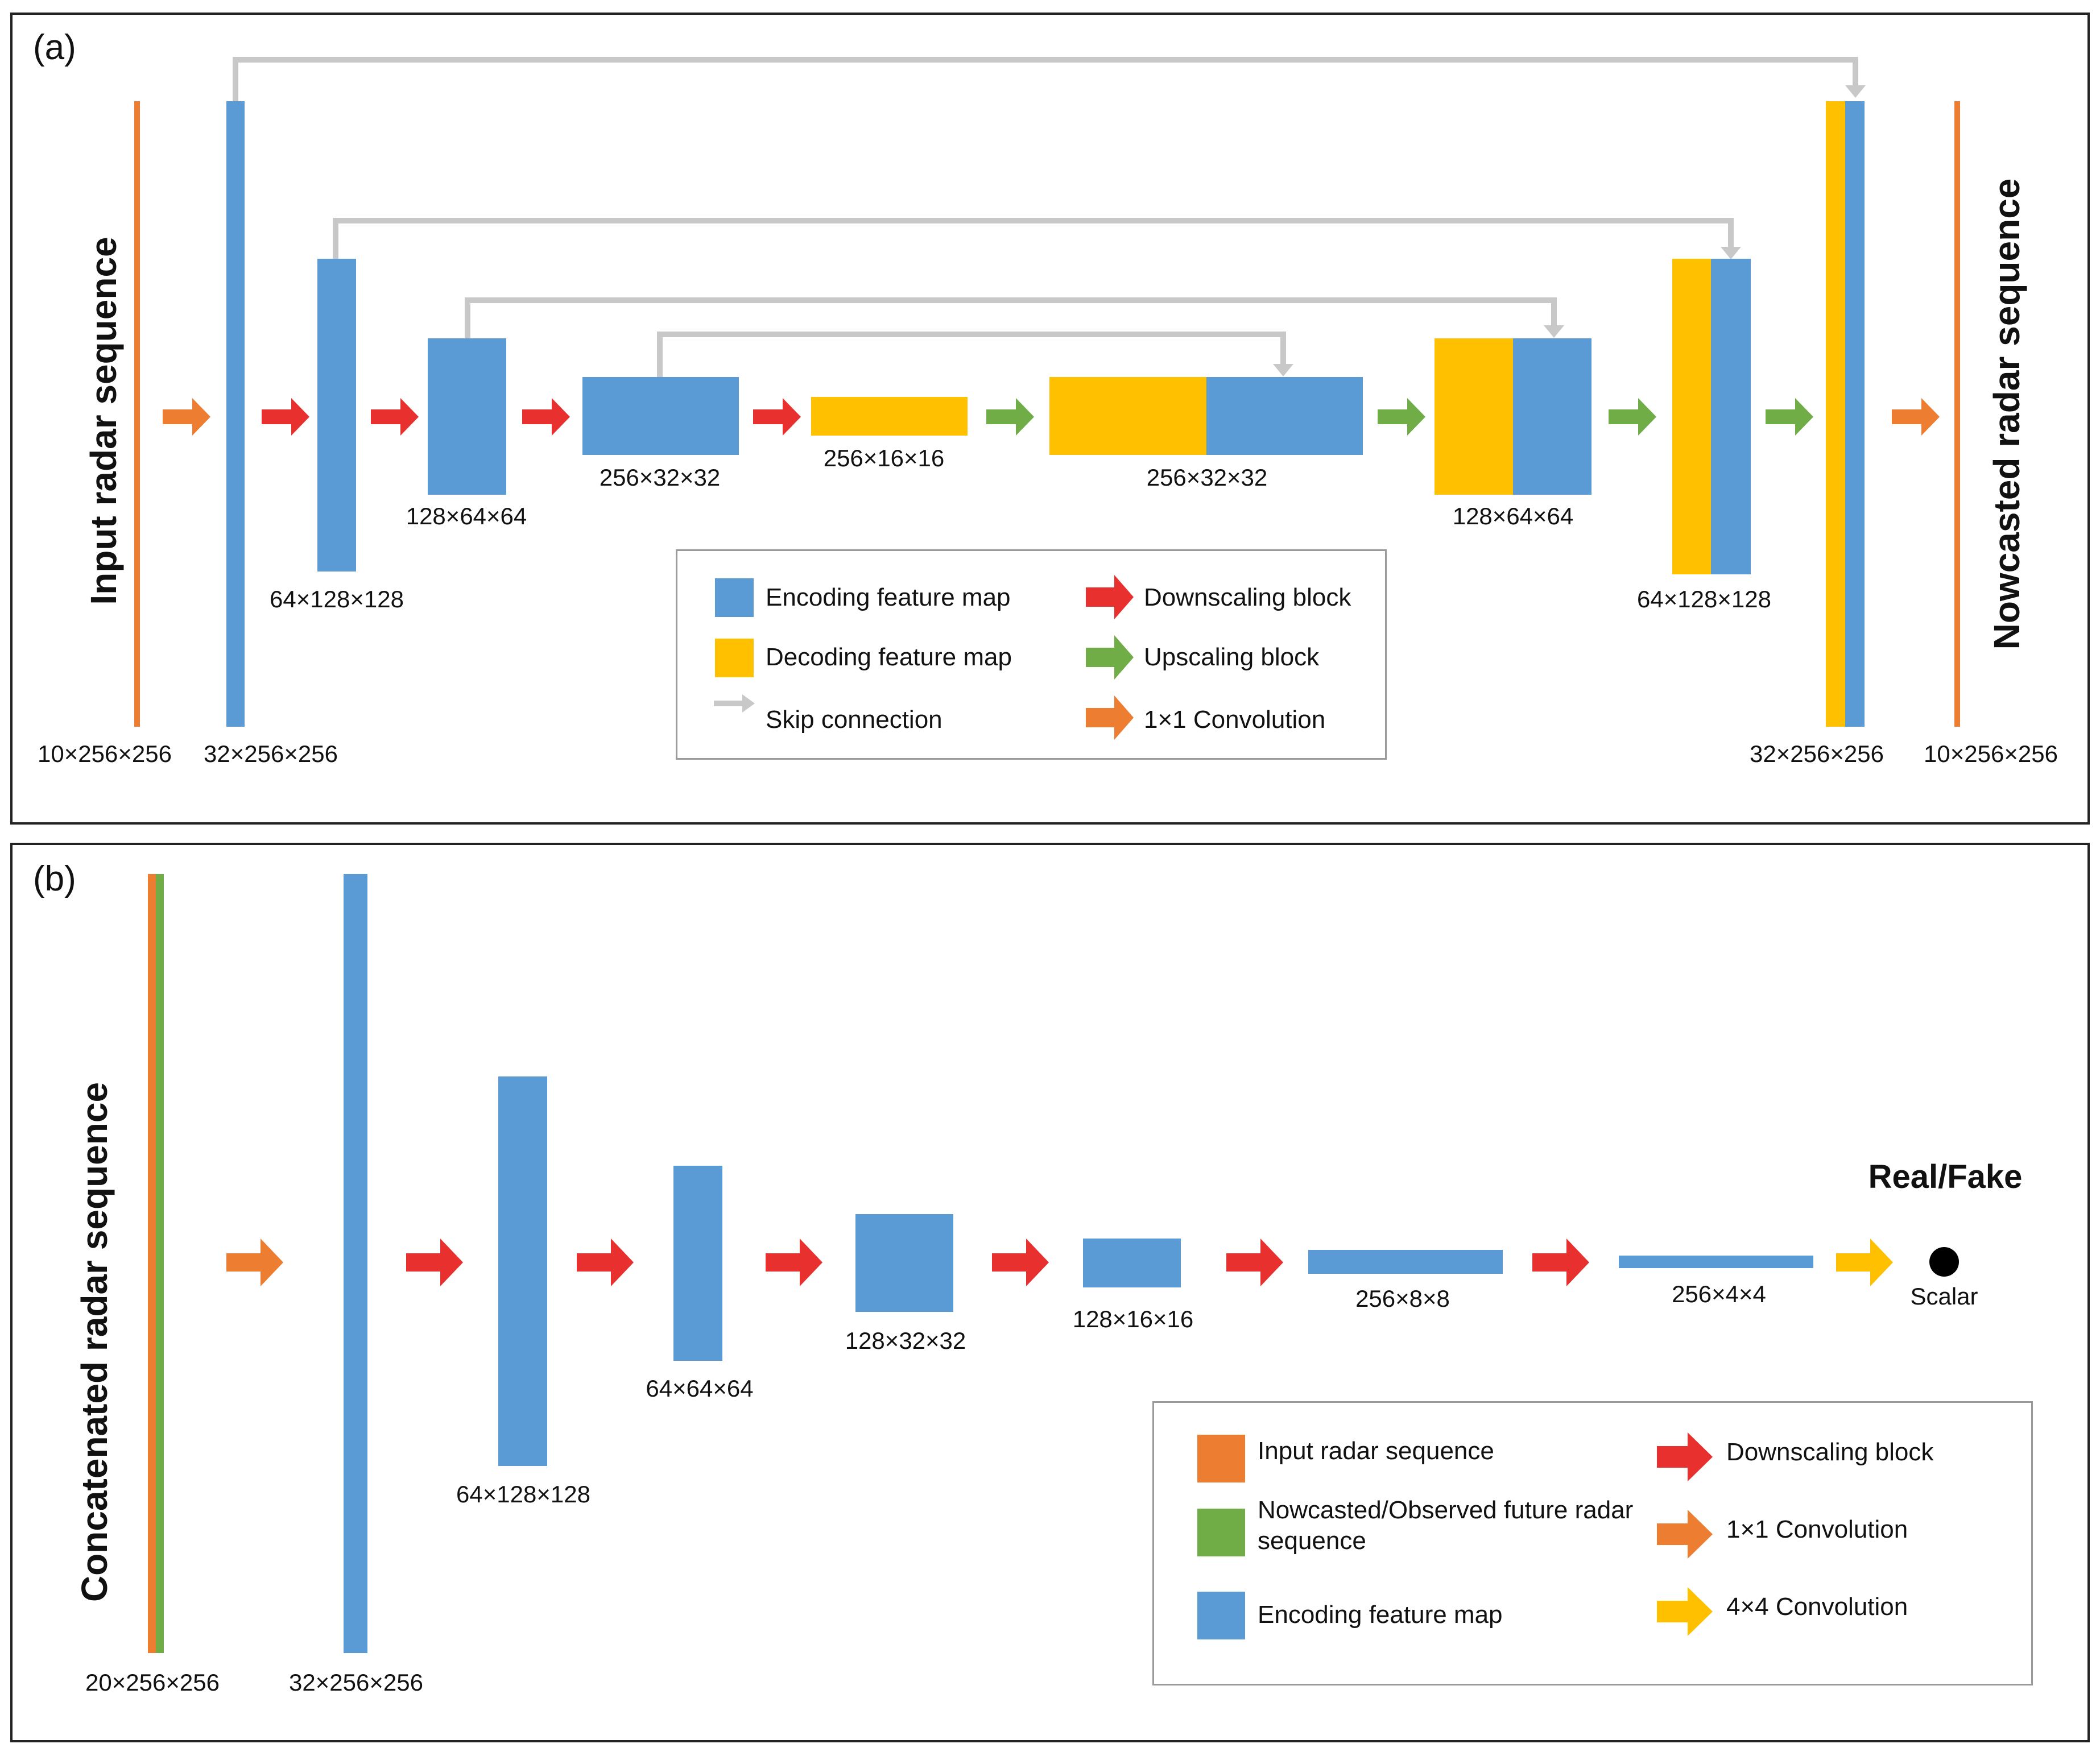  What do you see at coordinates (523, 1494) in the screenshot?
I see `dim-b-l2: 64×128×128` at bounding box center [523, 1494].